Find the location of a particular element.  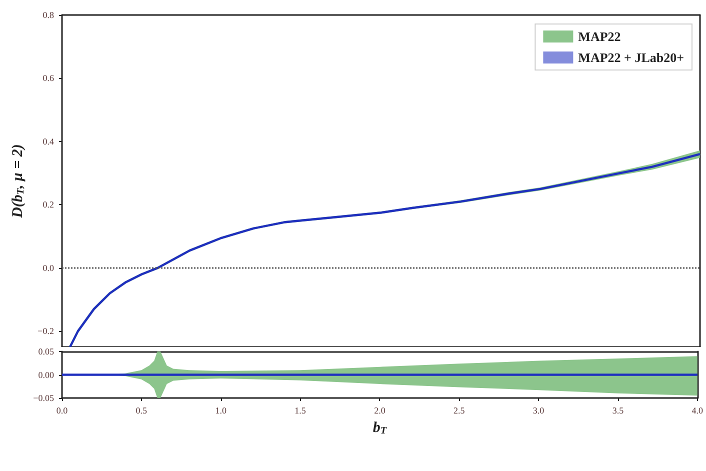

x-tick-label: 3.5 is located at coordinates (618, 411).